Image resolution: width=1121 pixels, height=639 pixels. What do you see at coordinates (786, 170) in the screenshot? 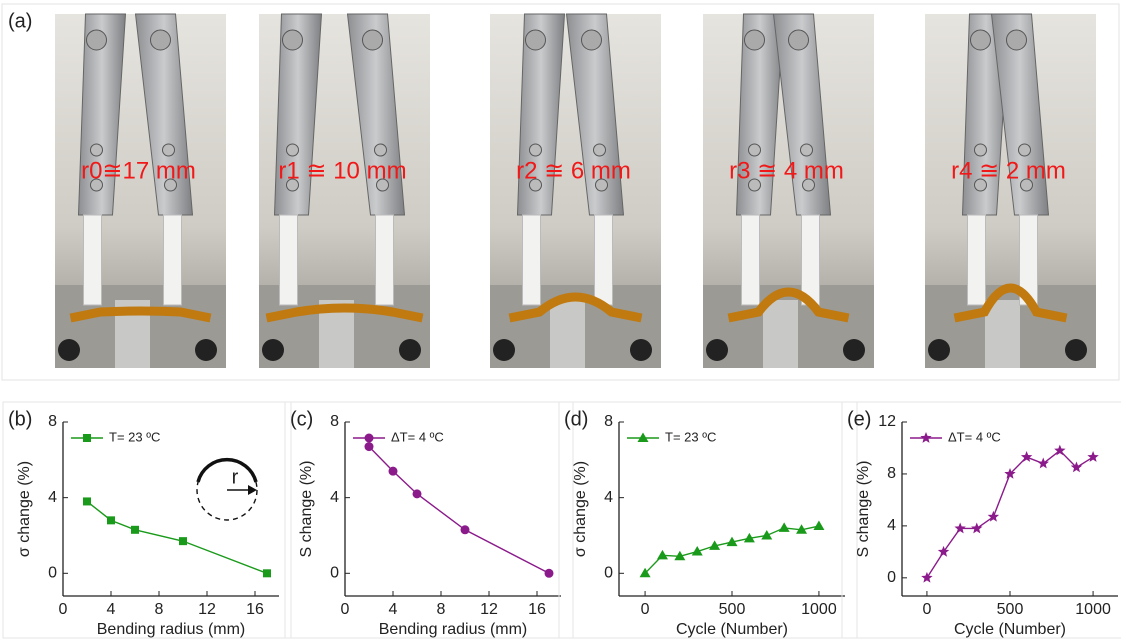
I see `photo-label: r3 ≅ 4 mm` at bounding box center [786, 170].